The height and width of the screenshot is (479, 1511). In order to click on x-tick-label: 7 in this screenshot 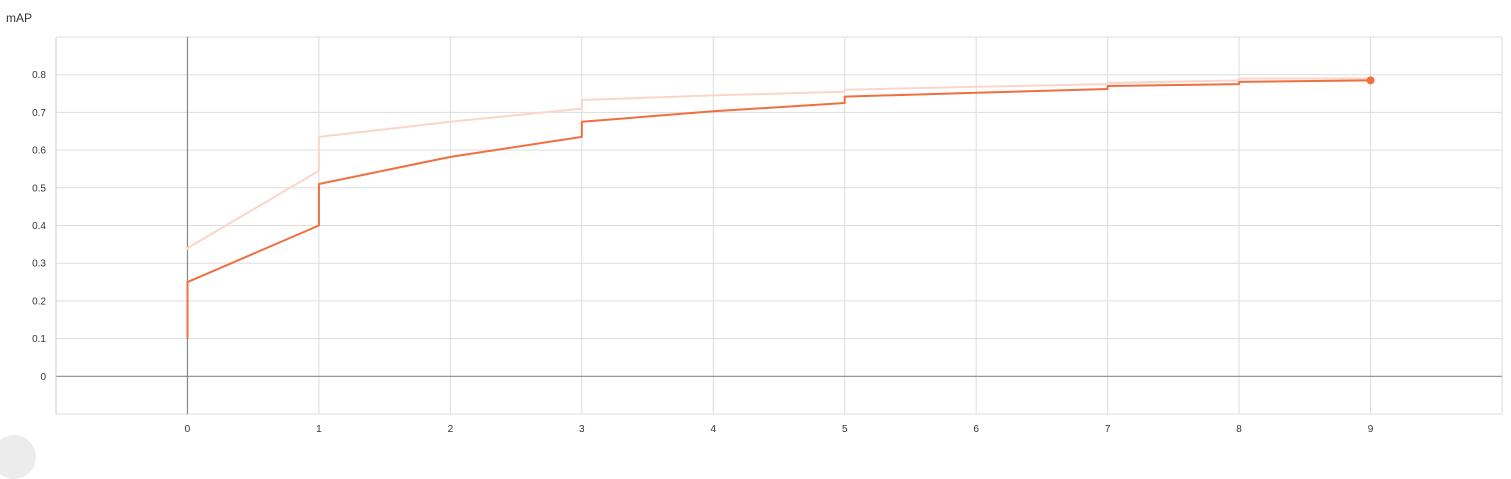, I will do `click(1108, 429)`.